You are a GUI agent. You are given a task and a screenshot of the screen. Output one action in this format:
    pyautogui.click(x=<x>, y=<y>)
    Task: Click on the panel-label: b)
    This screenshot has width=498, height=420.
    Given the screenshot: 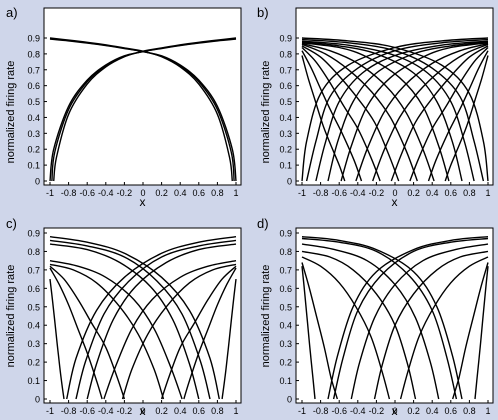 What is the action you would take?
    pyautogui.click(x=263, y=12)
    